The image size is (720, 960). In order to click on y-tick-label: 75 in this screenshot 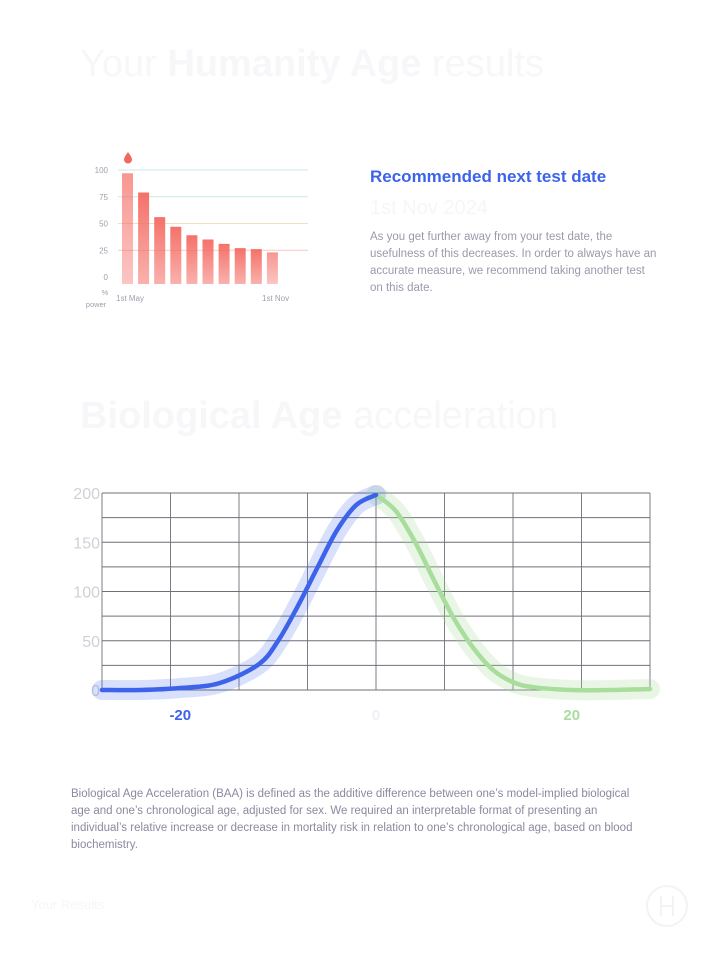, I will do `click(103, 197)`.